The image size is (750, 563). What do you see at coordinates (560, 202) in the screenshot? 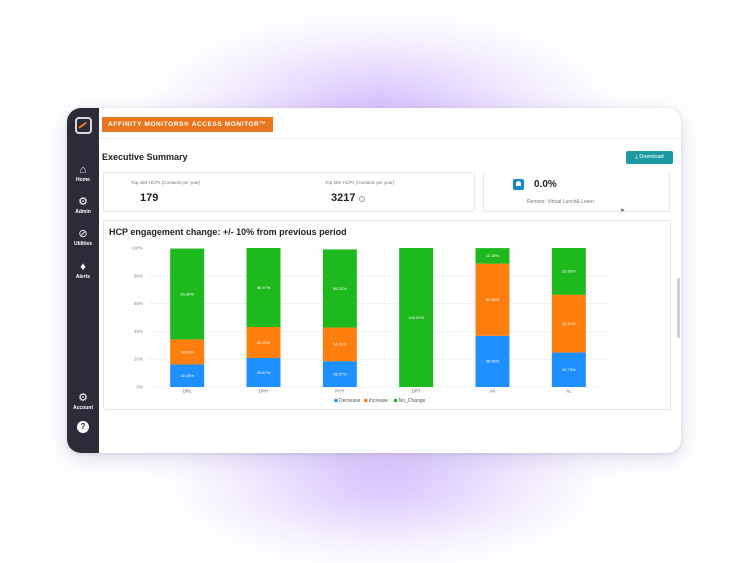
I see `remote-label: Remote: Virtual Lunch& Learn` at bounding box center [560, 202].